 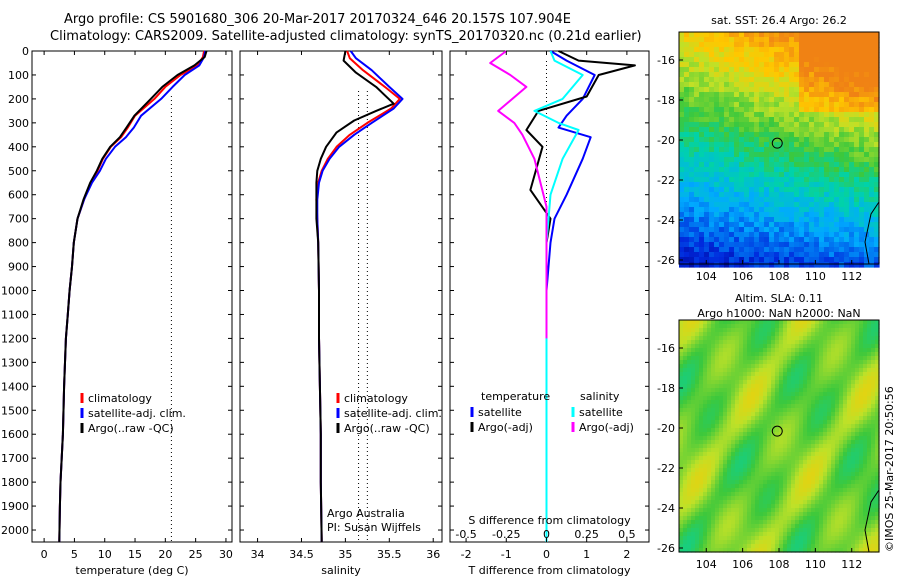 What do you see at coordinates (626, 554) in the screenshot?
I see `difference-x-label: 2` at bounding box center [626, 554].